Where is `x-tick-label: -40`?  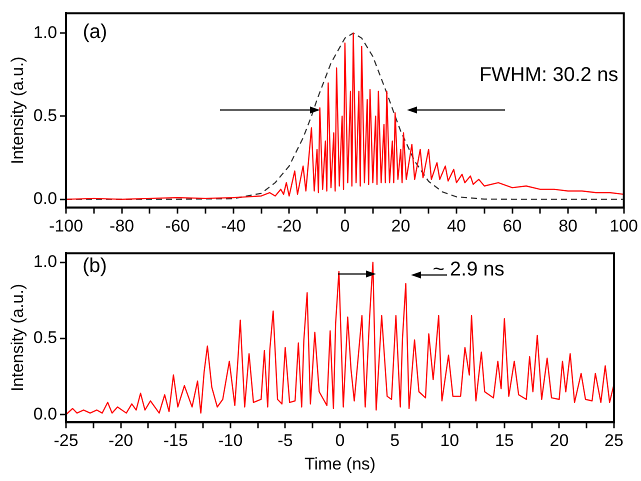 x-tick-label: -40 is located at coordinates (233, 226).